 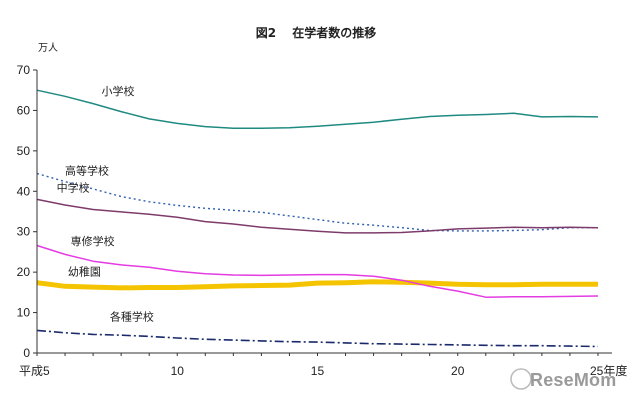 What do you see at coordinates (26, 353) in the screenshot?
I see `y-tick-label: 0` at bounding box center [26, 353].